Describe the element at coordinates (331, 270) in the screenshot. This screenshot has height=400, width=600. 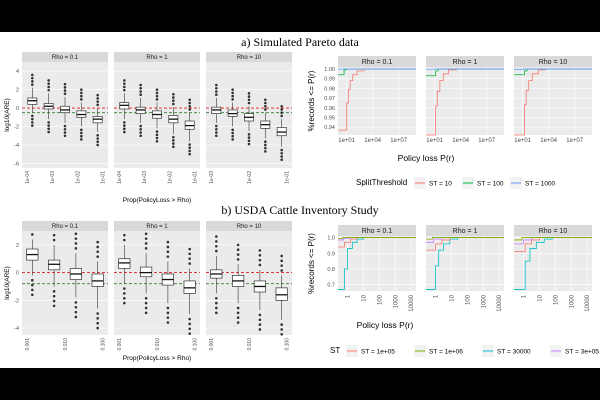
I see `y-tick-label: 0.8` at that location.